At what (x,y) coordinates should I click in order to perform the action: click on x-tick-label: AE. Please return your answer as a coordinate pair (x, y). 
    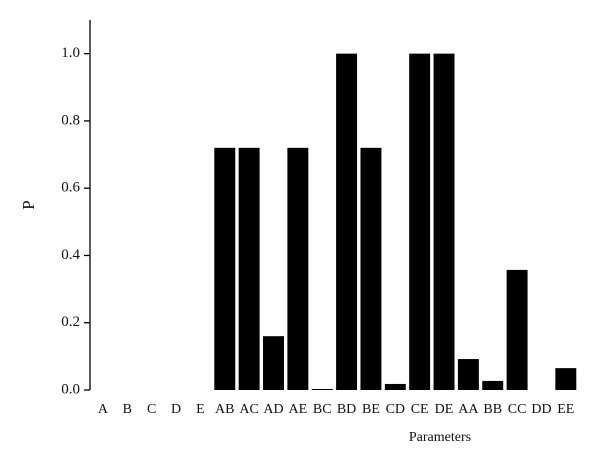
    Looking at the image, I should click on (298, 409).